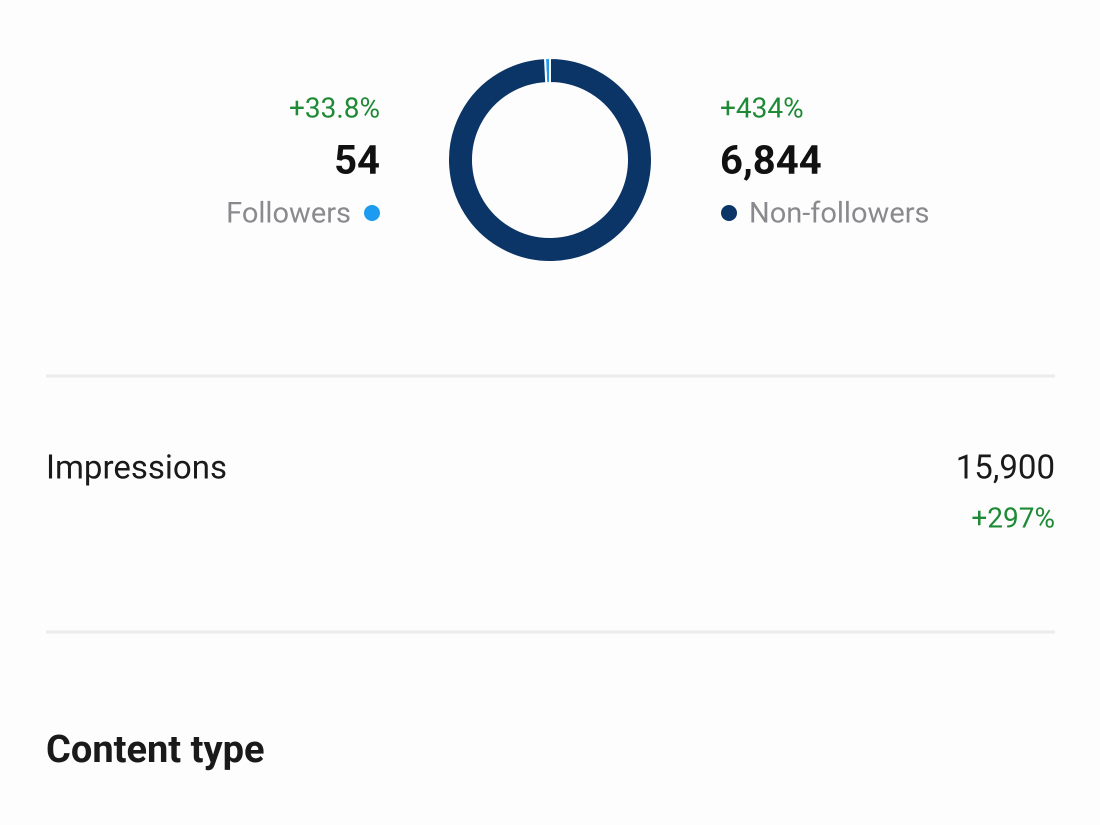  I want to click on impressions-change: +297%, so click(1013, 517).